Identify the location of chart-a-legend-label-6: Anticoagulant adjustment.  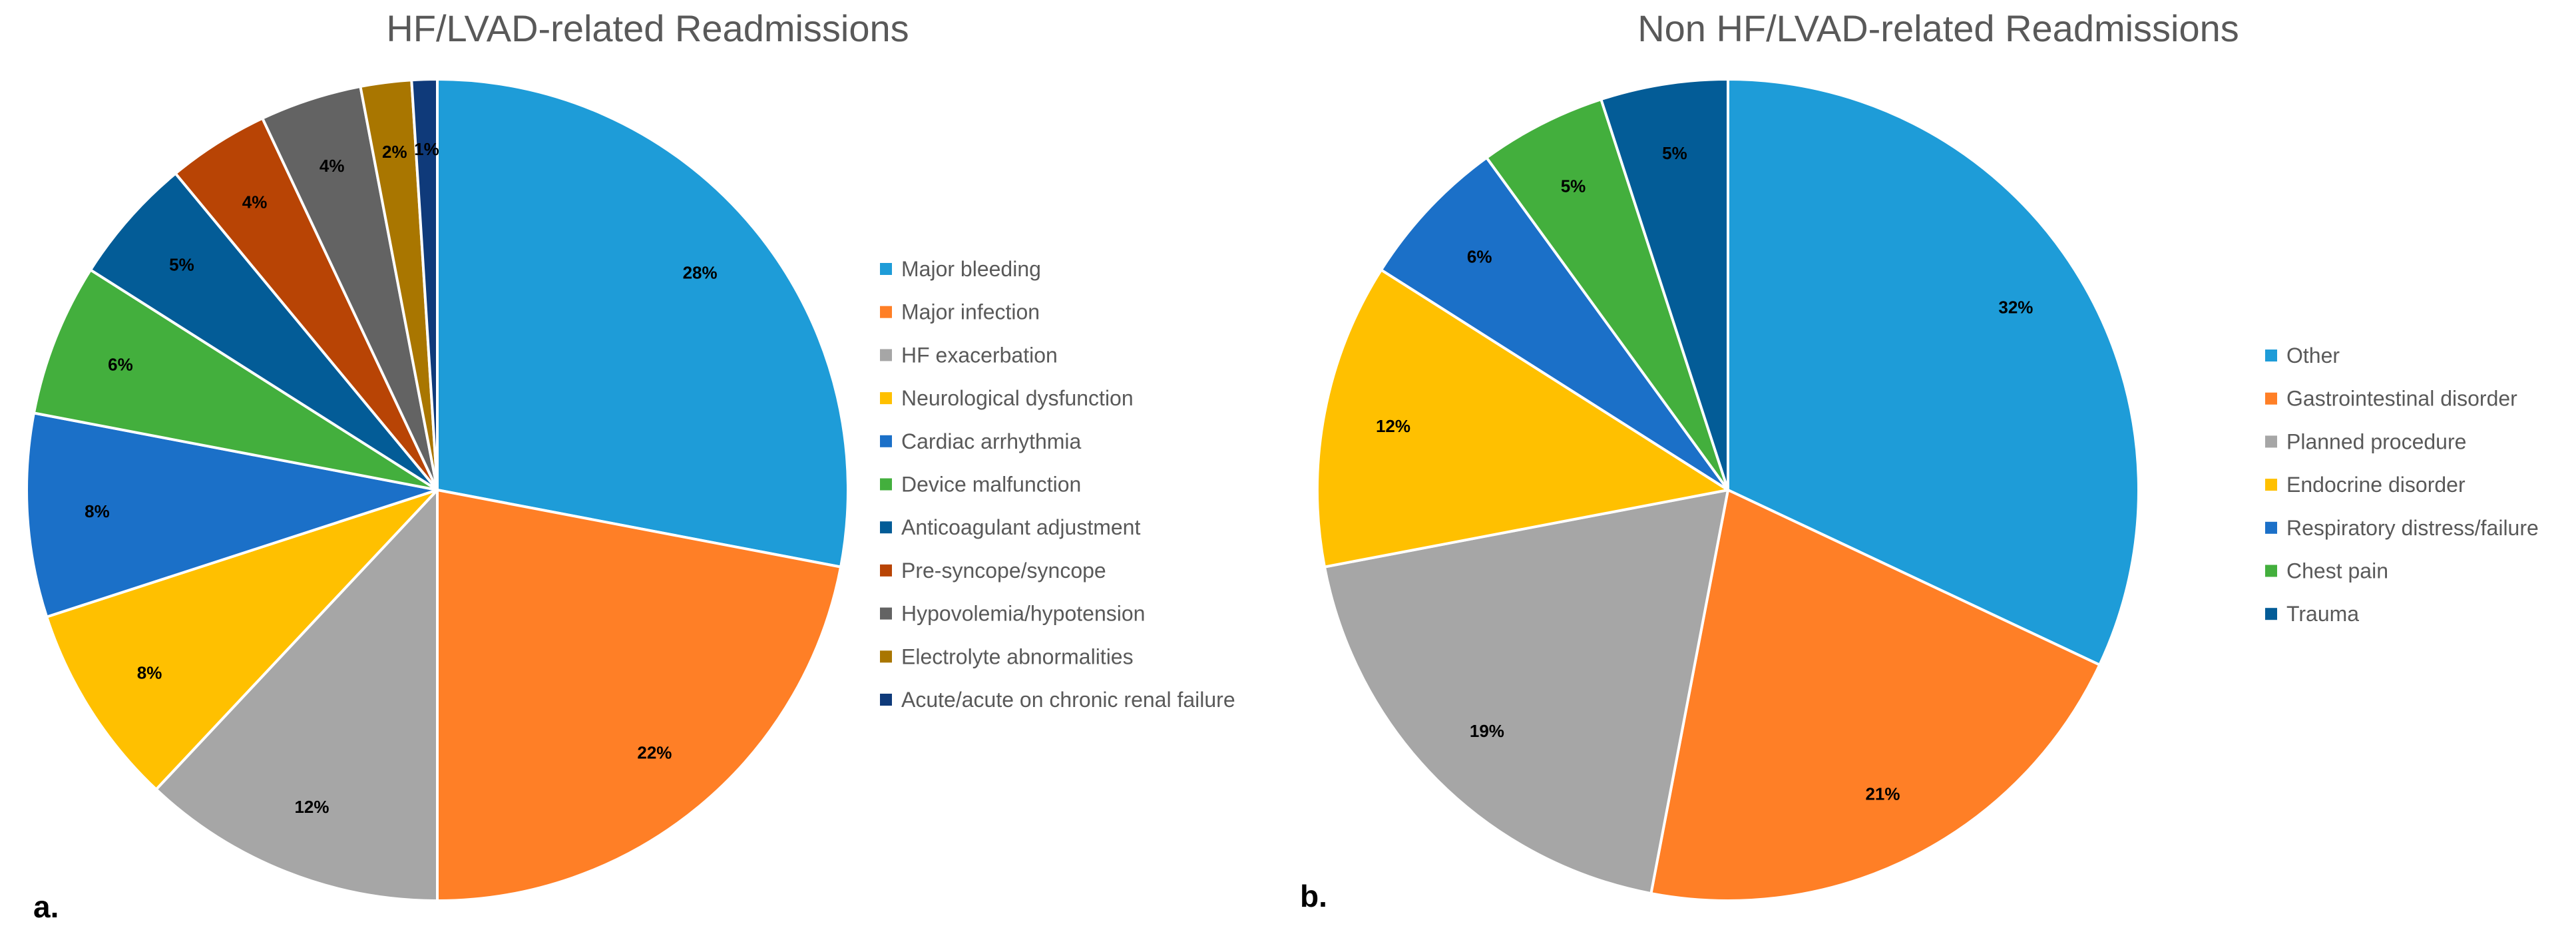
(1020, 527).